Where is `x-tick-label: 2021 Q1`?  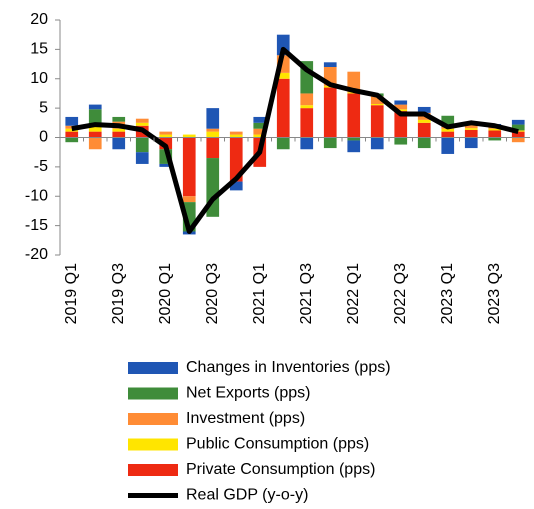
x-tick-label: 2021 Q1 is located at coordinates (259, 293).